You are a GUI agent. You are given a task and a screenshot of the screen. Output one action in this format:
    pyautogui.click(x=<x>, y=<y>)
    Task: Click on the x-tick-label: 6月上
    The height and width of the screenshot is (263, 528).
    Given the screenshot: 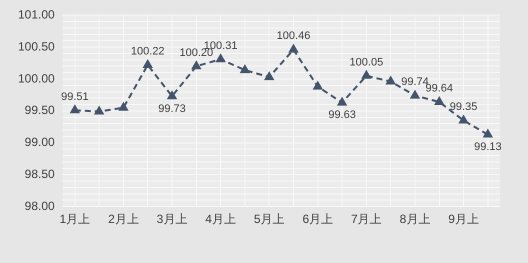 What is the action you would take?
    pyautogui.click(x=318, y=219)
    